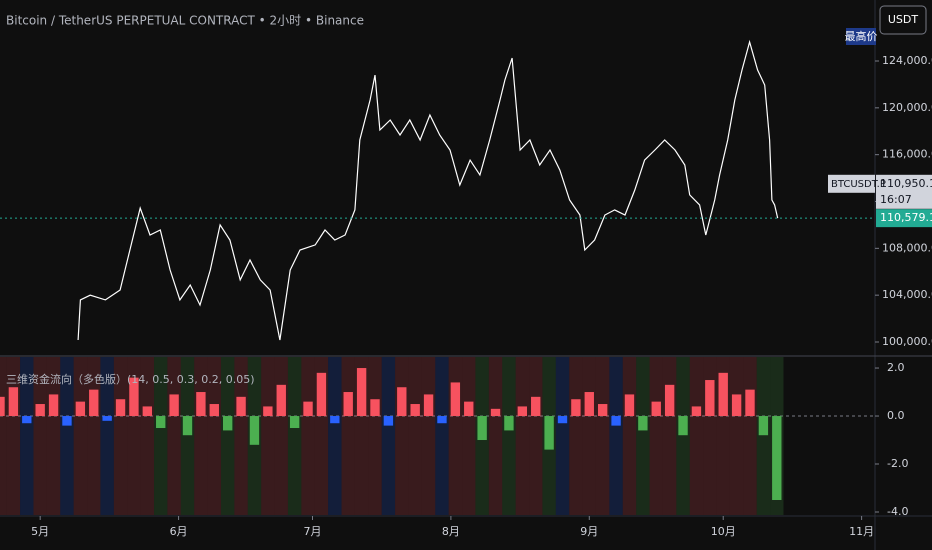  What do you see at coordinates (858, 184) in the screenshot?
I see `symbol-label: BTCUSDT.P` at bounding box center [858, 184].